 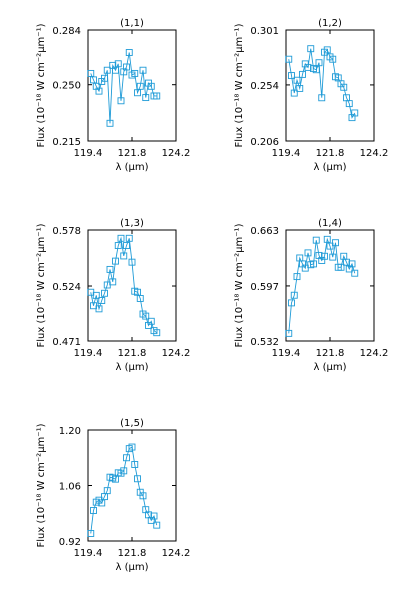 I want to click on y-tick-label: 0.663, so click(x=264, y=231).